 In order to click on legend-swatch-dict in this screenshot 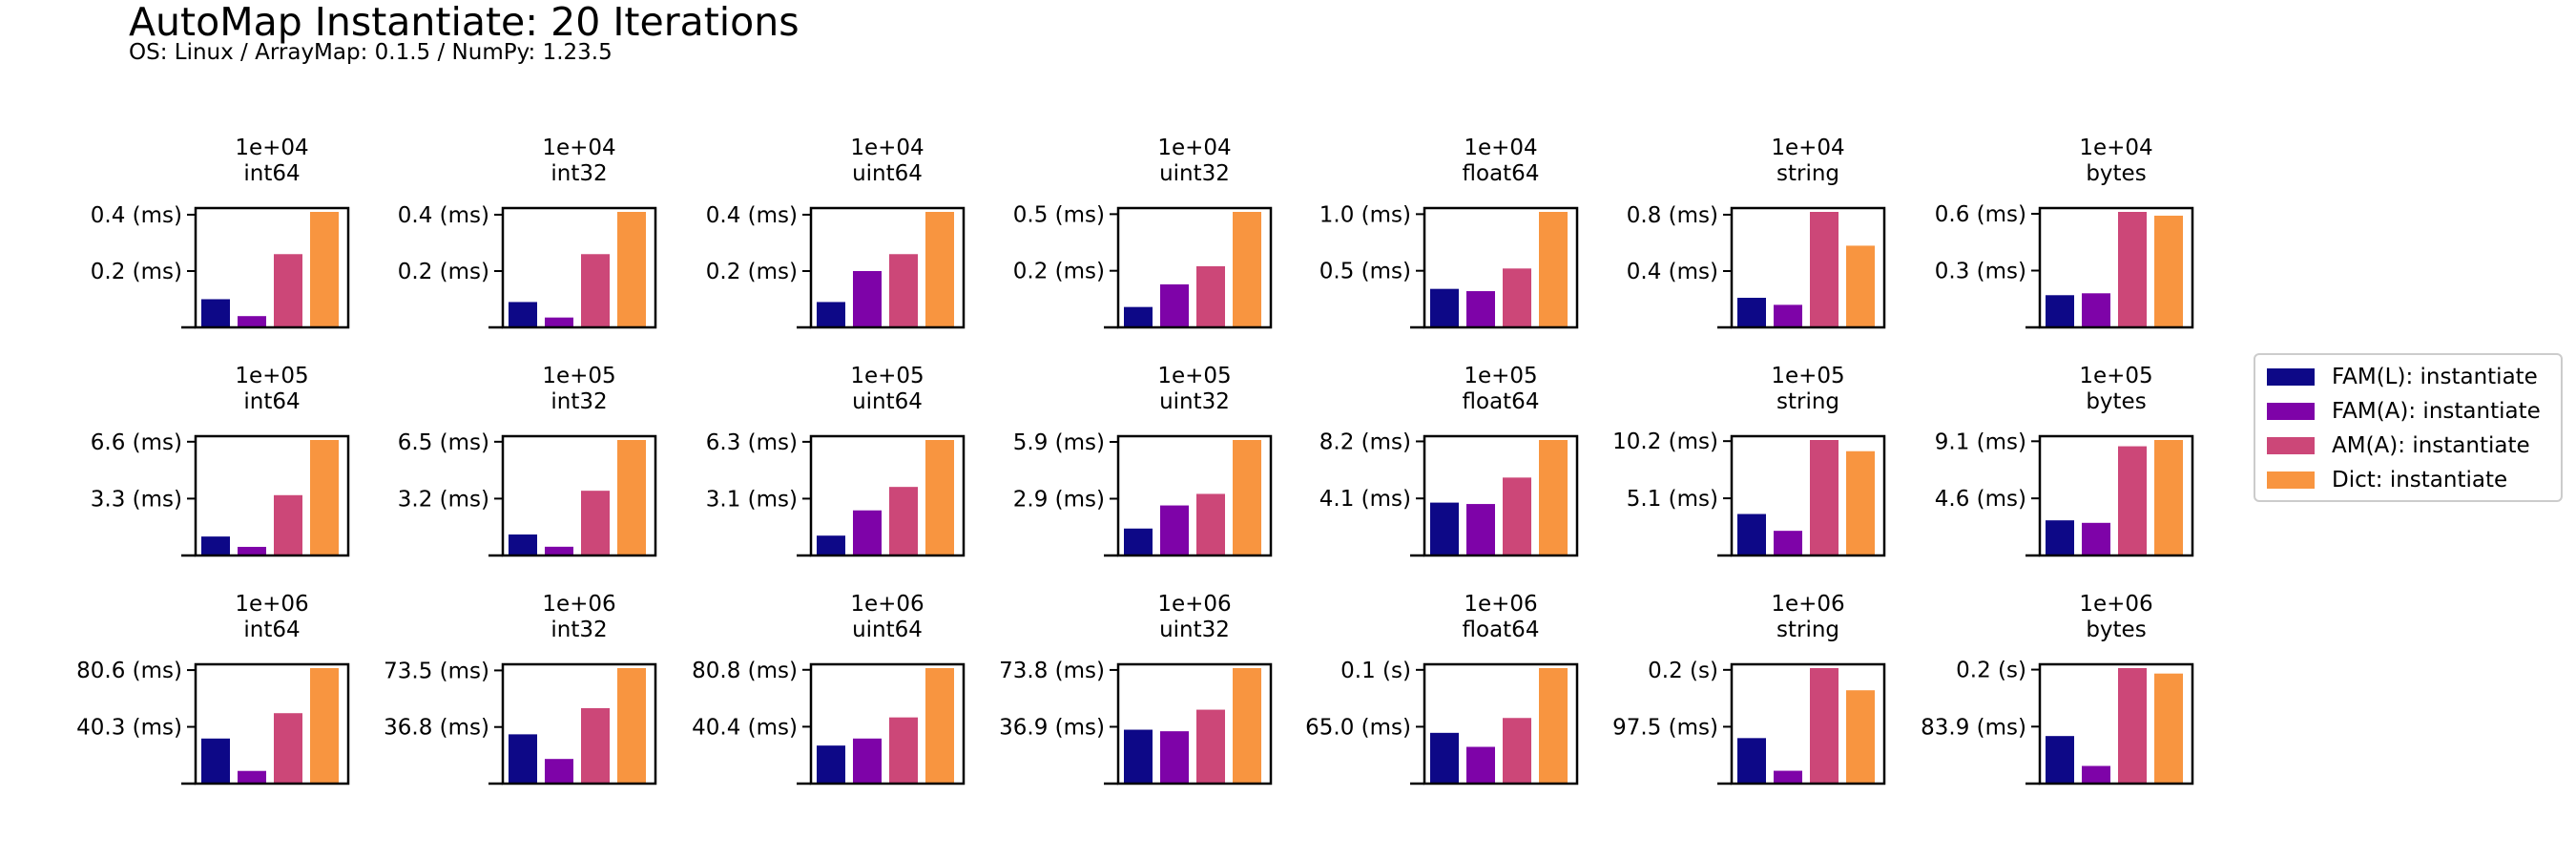, I will do `click(2291, 480)`.